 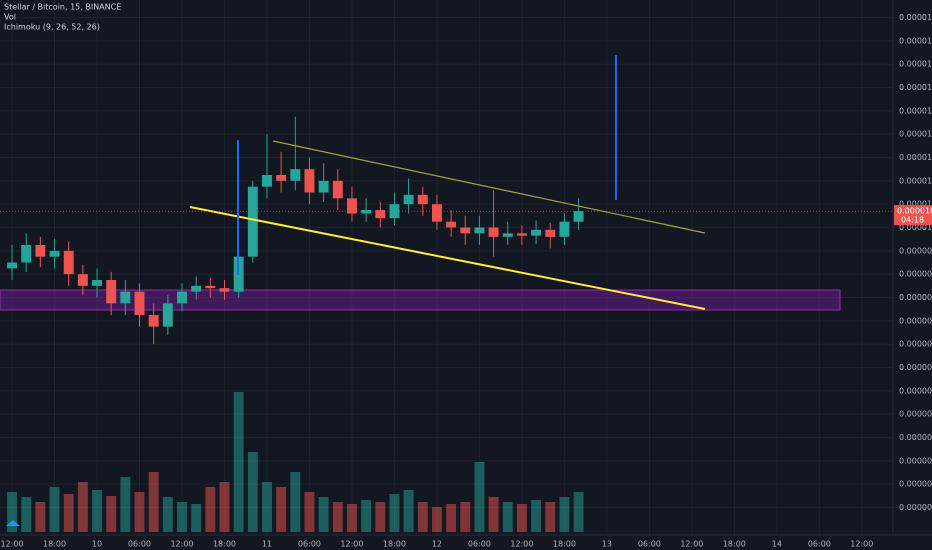 What do you see at coordinates (97, 544) in the screenshot?
I see `x-tick-label: 10` at bounding box center [97, 544].